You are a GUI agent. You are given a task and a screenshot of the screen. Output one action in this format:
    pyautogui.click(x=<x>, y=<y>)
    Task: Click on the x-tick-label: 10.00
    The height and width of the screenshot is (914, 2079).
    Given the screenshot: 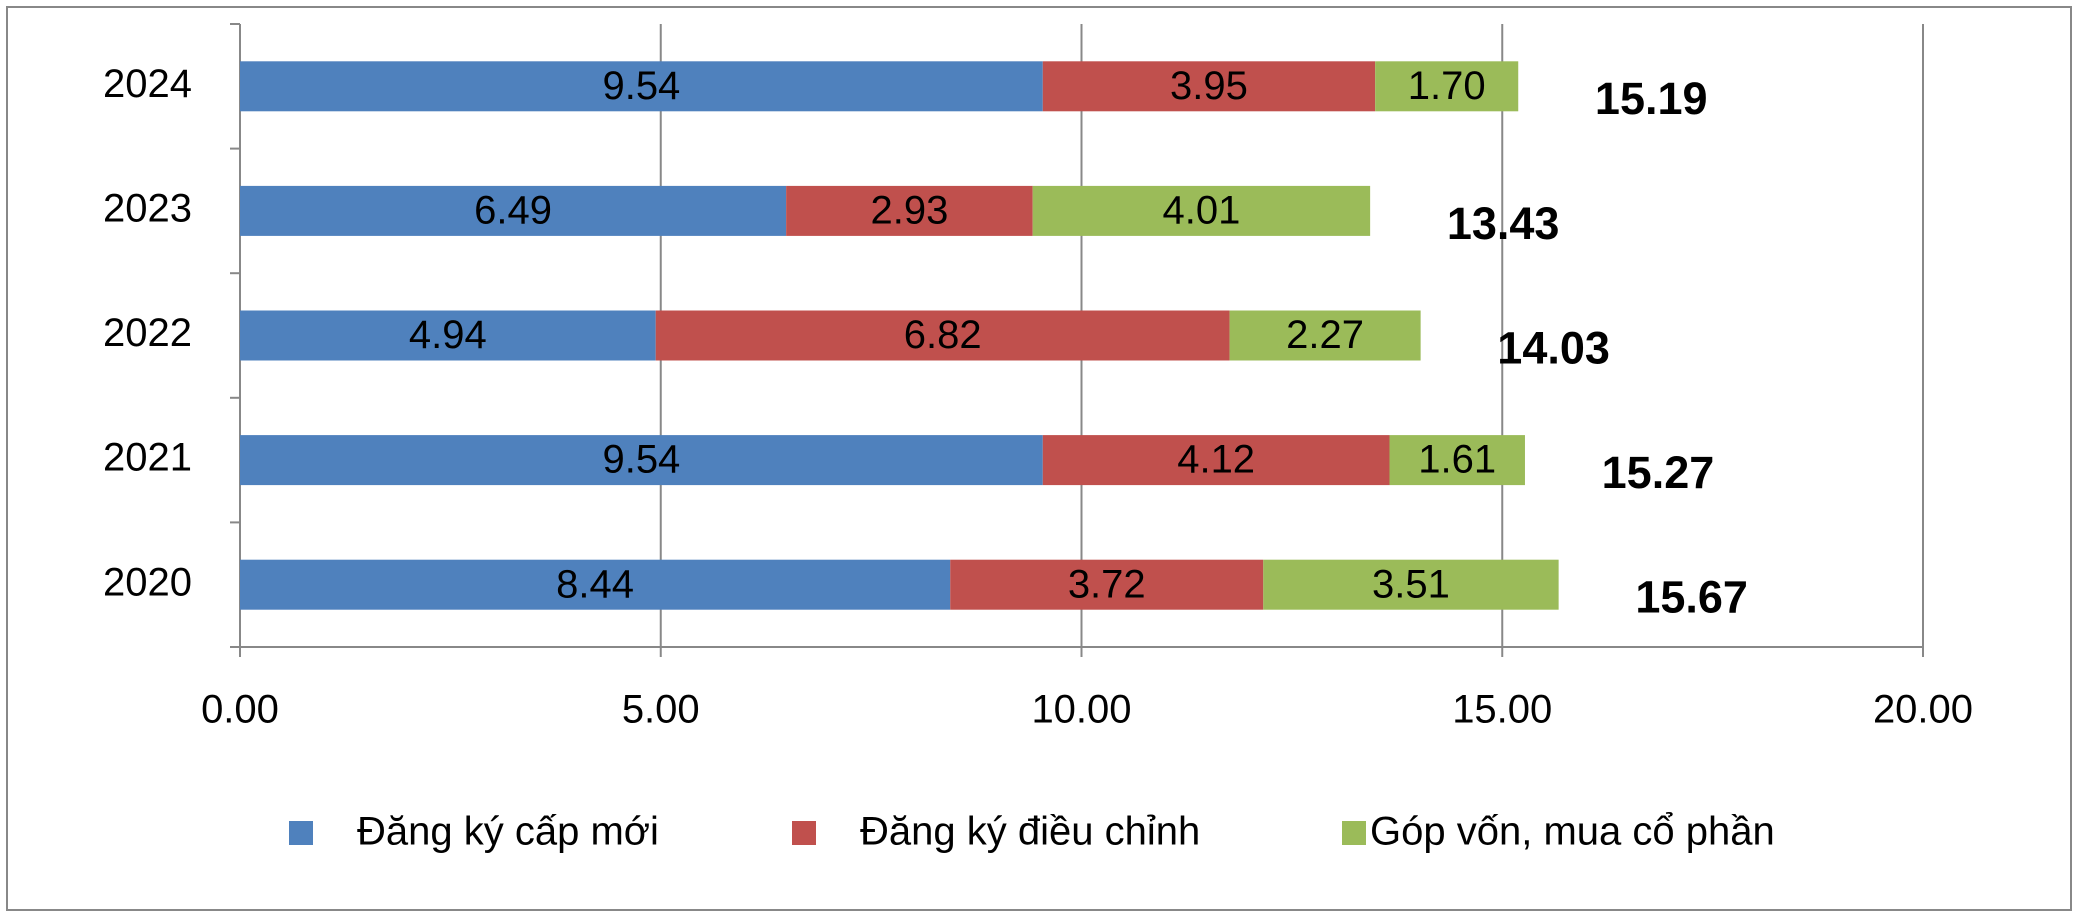 What is the action you would take?
    pyautogui.click(x=1081, y=710)
    